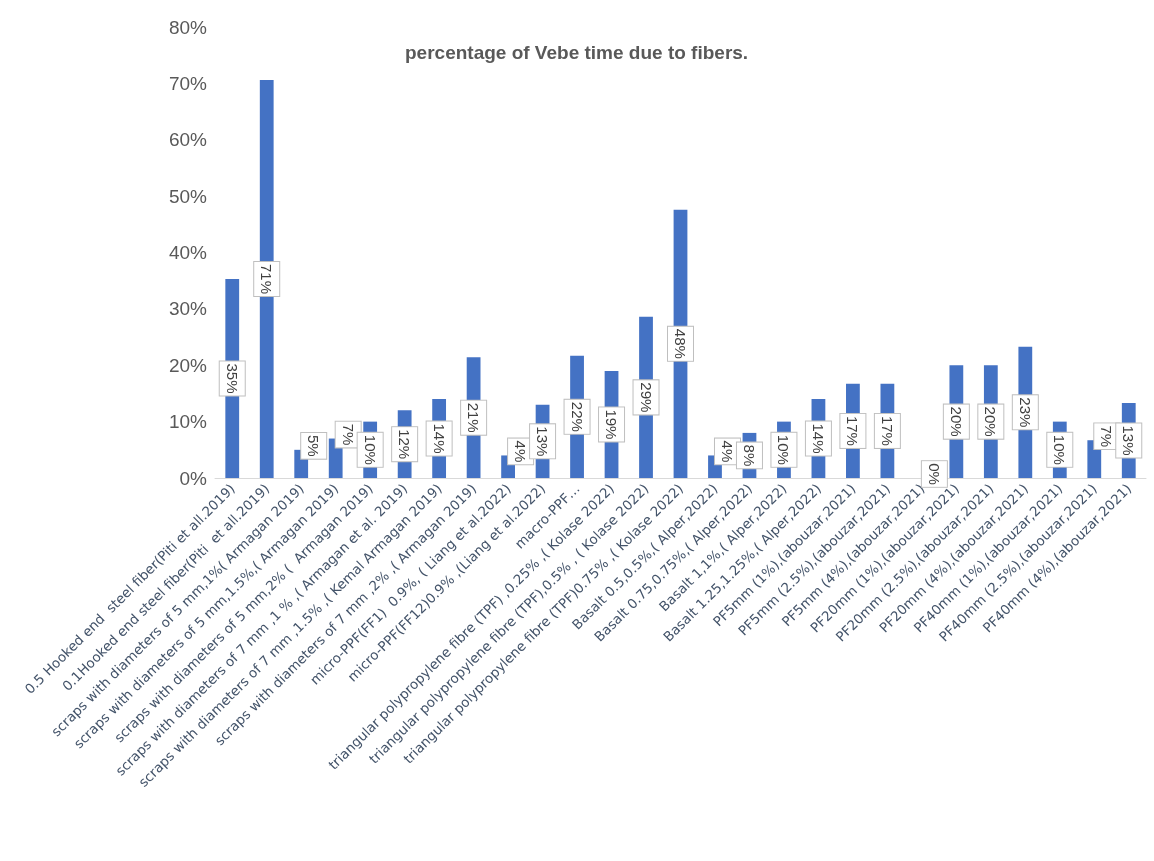  I want to click on data-label: 71%, so click(267, 279).